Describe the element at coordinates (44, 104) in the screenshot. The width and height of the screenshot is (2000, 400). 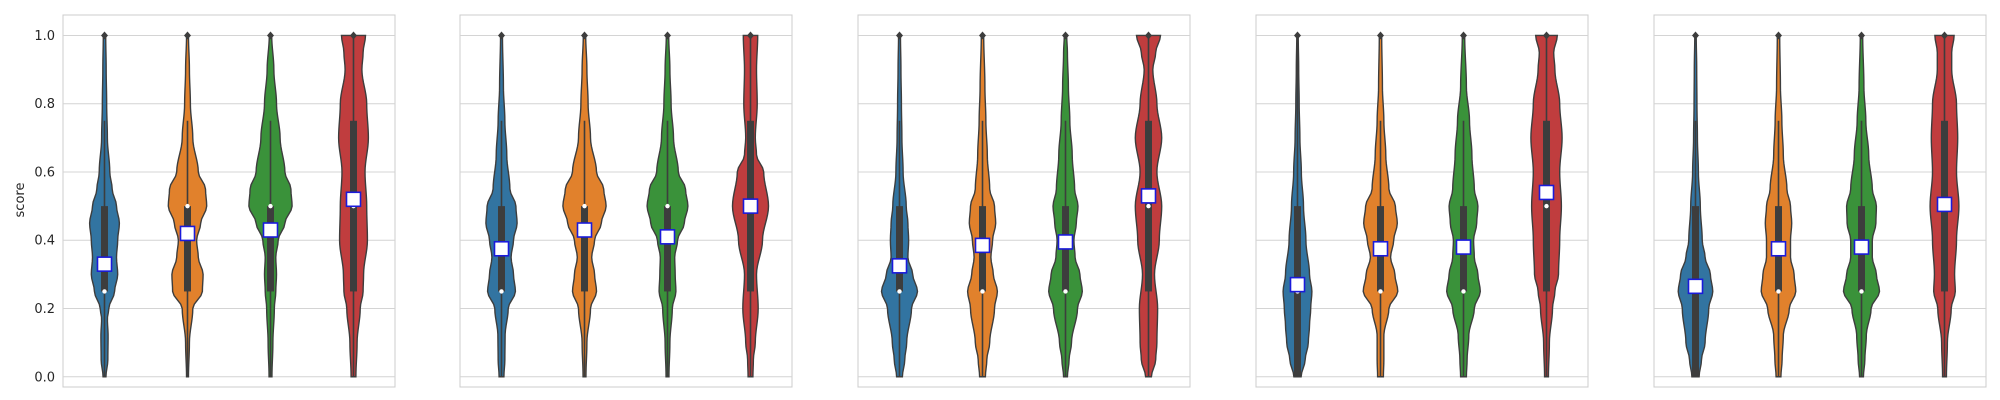
I see `y-tick-label: 0.8` at that location.